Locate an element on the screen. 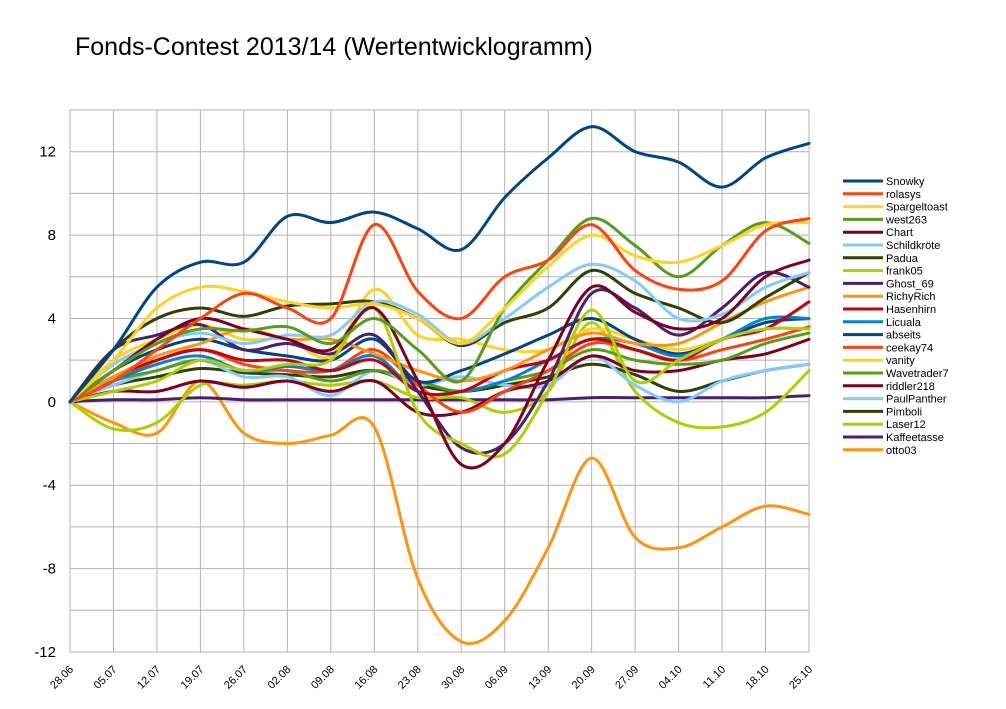 This screenshot has height=709, width=1006. y-tick-label: -12 is located at coordinates (45, 652).